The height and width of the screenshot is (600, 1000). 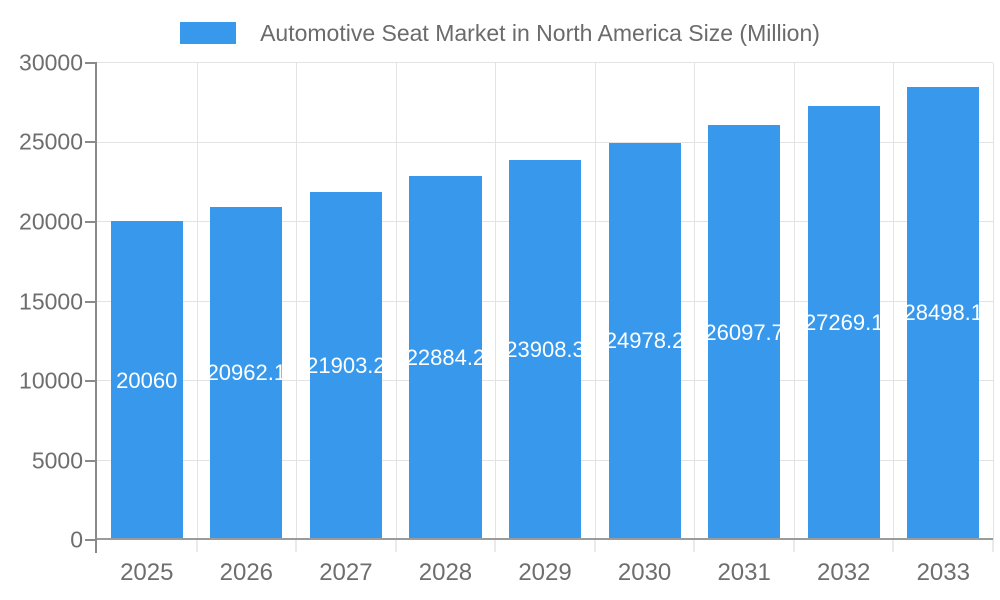 What do you see at coordinates (51, 301) in the screenshot?
I see `y-tick-label: 15000` at bounding box center [51, 301].